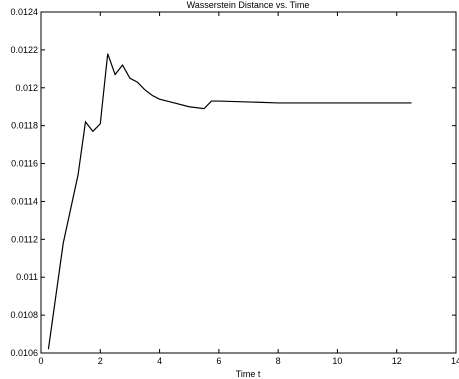  I want to click on y-tick-label: 0.0116, so click(24, 164).